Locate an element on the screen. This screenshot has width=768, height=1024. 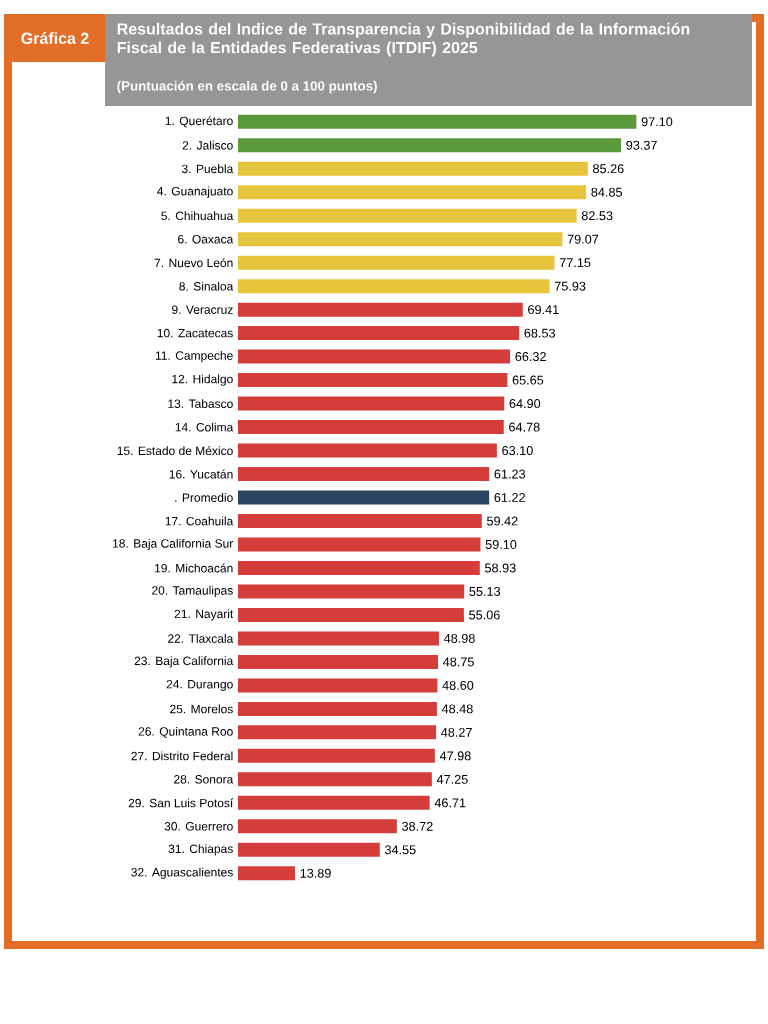
data-label: 38.72 is located at coordinates (417, 826).